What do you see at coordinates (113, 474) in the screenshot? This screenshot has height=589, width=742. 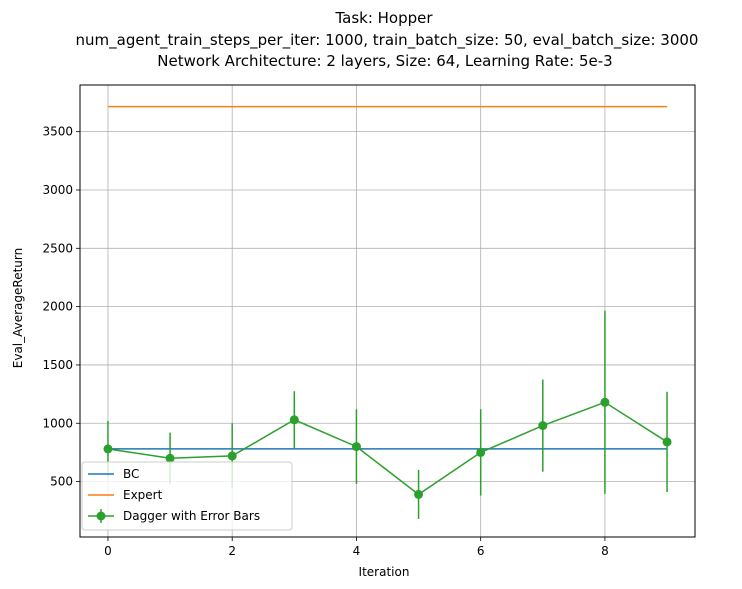 I see `legend-entry-0: BC` at bounding box center [113, 474].